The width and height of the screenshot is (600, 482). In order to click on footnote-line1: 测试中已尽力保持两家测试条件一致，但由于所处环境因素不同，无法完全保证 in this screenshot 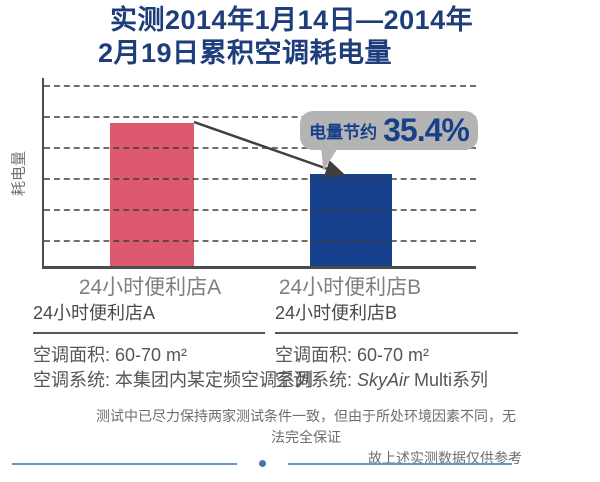, I will do `click(306, 426)`.